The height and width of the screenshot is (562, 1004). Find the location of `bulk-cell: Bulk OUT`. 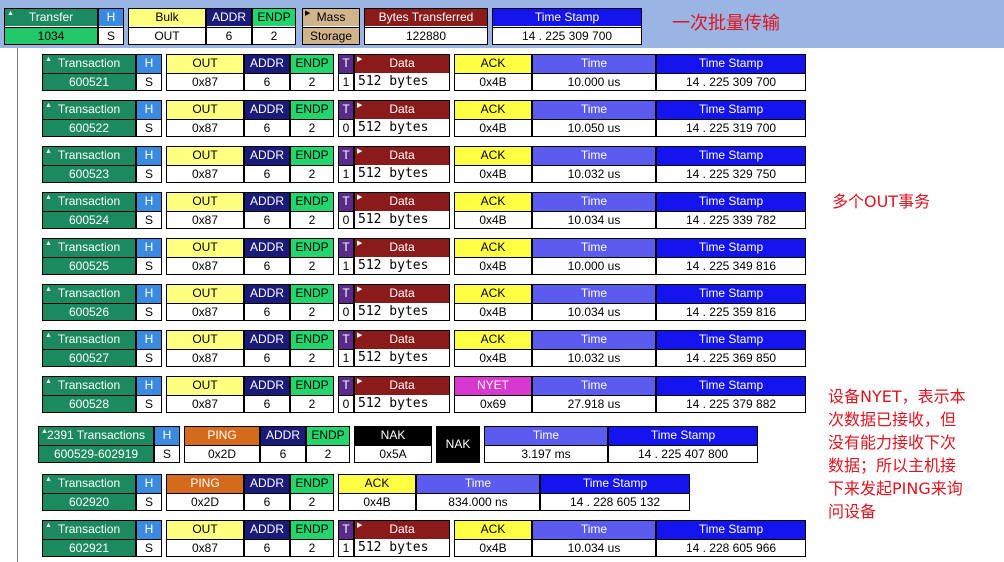

bulk-cell: Bulk OUT is located at coordinates (167, 26).